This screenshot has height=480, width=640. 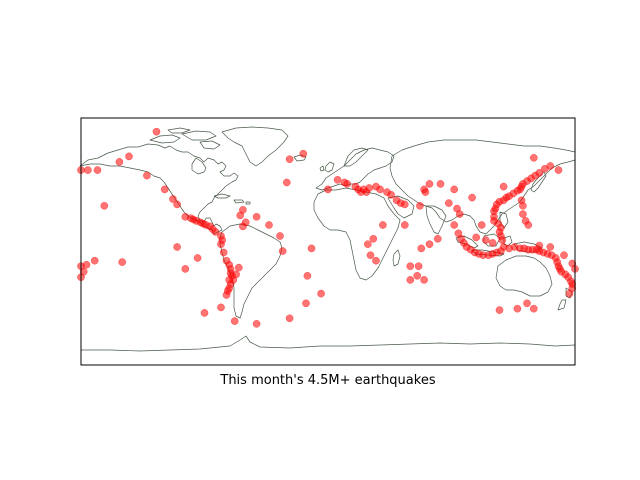 What do you see at coordinates (396, 258) in the screenshot?
I see `coastline-madagascar` at bounding box center [396, 258].